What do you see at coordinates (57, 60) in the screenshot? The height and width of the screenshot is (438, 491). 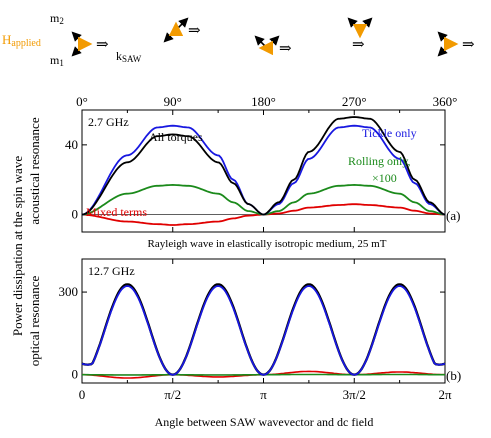 I see `m1-label: m1` at bounding box center [57, 60].